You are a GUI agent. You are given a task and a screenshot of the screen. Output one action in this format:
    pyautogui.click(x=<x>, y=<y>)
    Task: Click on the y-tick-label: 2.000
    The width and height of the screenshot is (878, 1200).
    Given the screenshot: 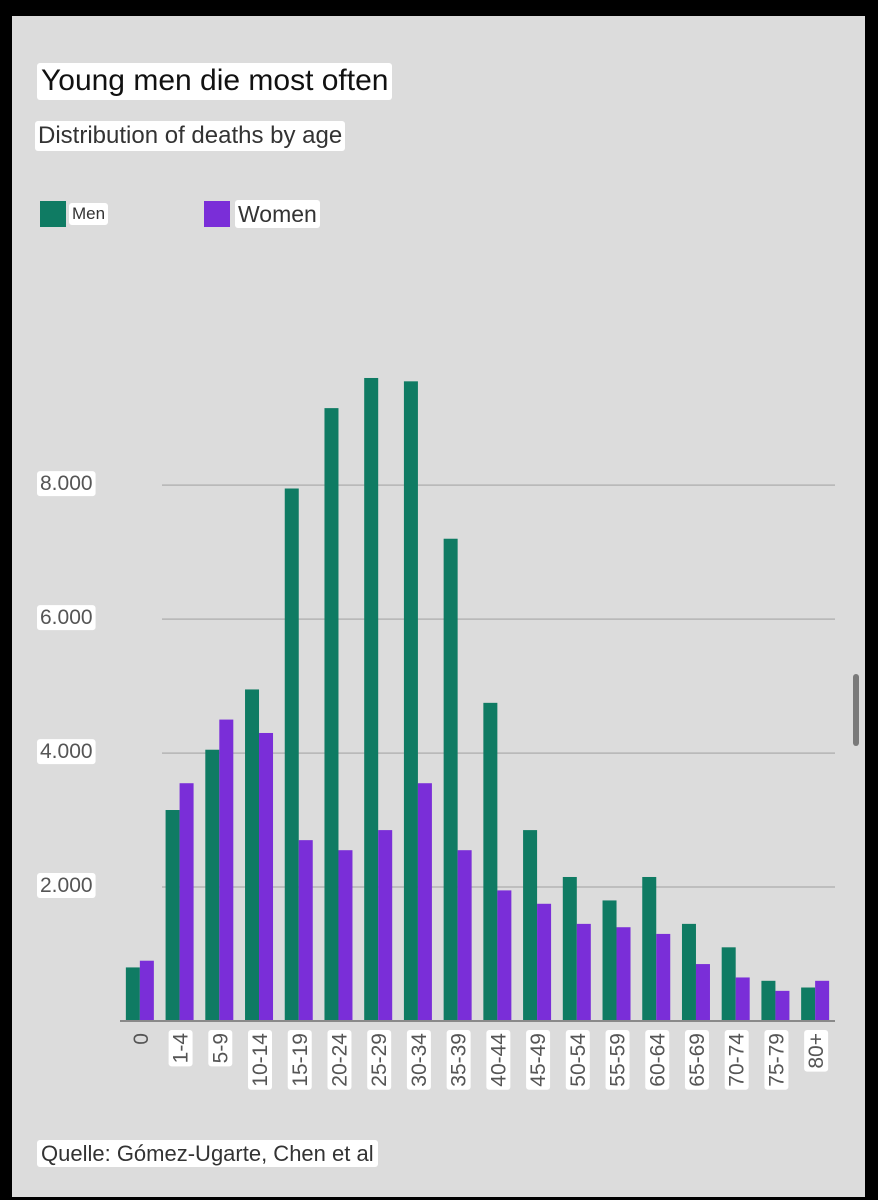 What is the action you would take?
    pyautogui.click(x=66, y=885)
    